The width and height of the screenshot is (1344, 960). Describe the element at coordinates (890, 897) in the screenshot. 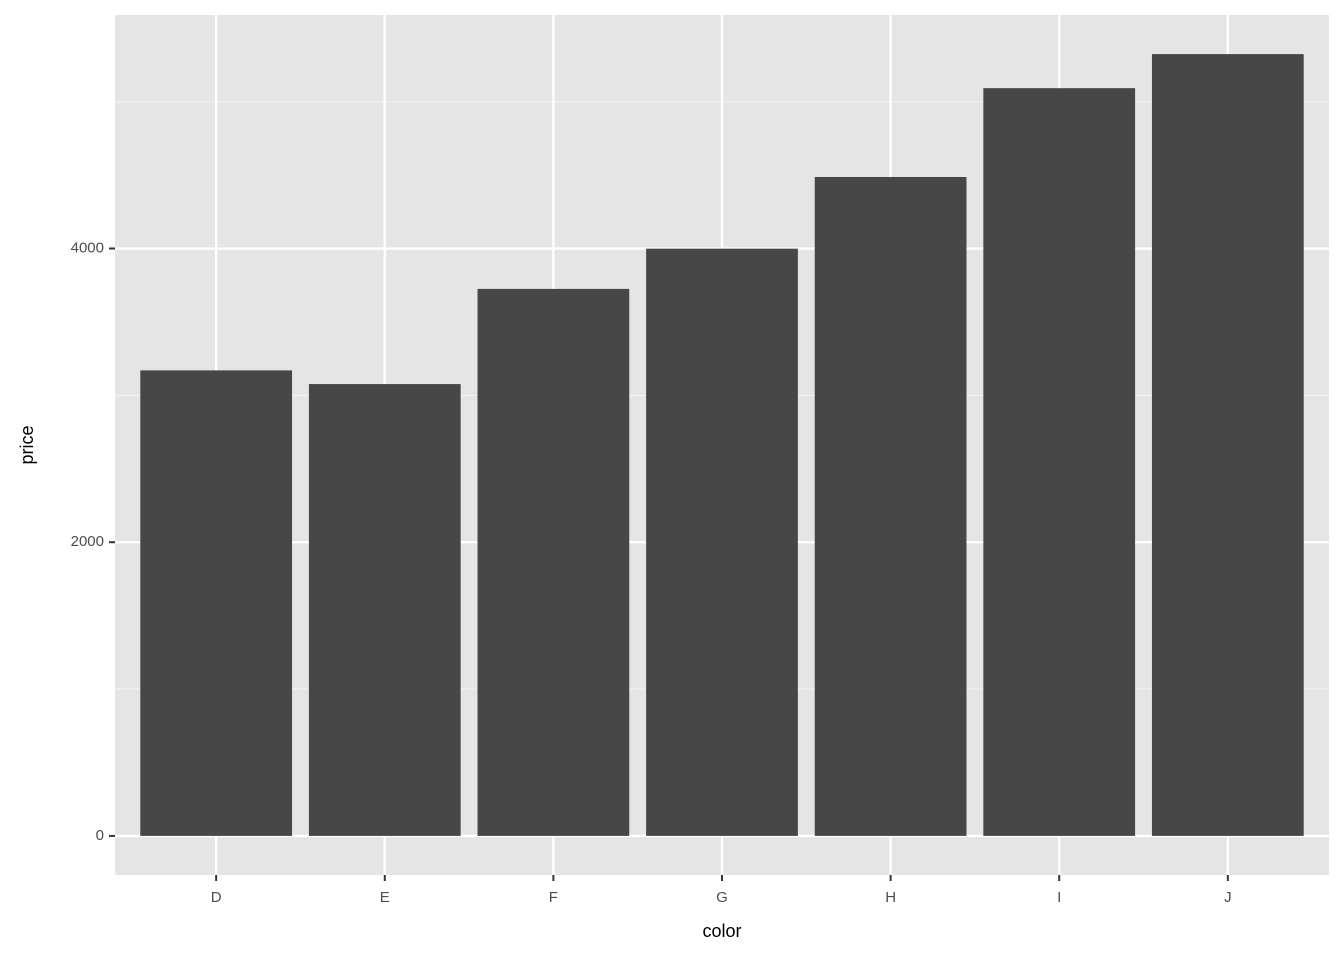

I see `x-tick-label: H` at that location.